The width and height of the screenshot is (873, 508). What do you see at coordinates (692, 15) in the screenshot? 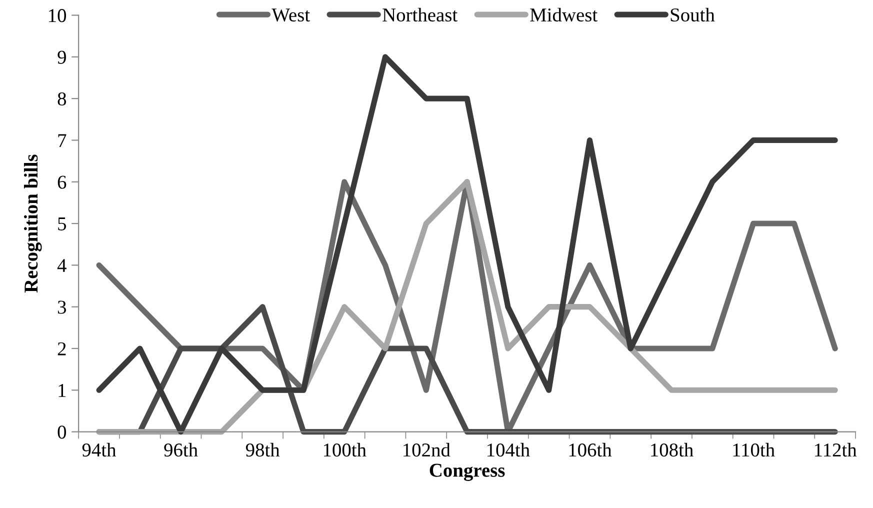
I see `legend-label: South` at bounding box center [692, 15].